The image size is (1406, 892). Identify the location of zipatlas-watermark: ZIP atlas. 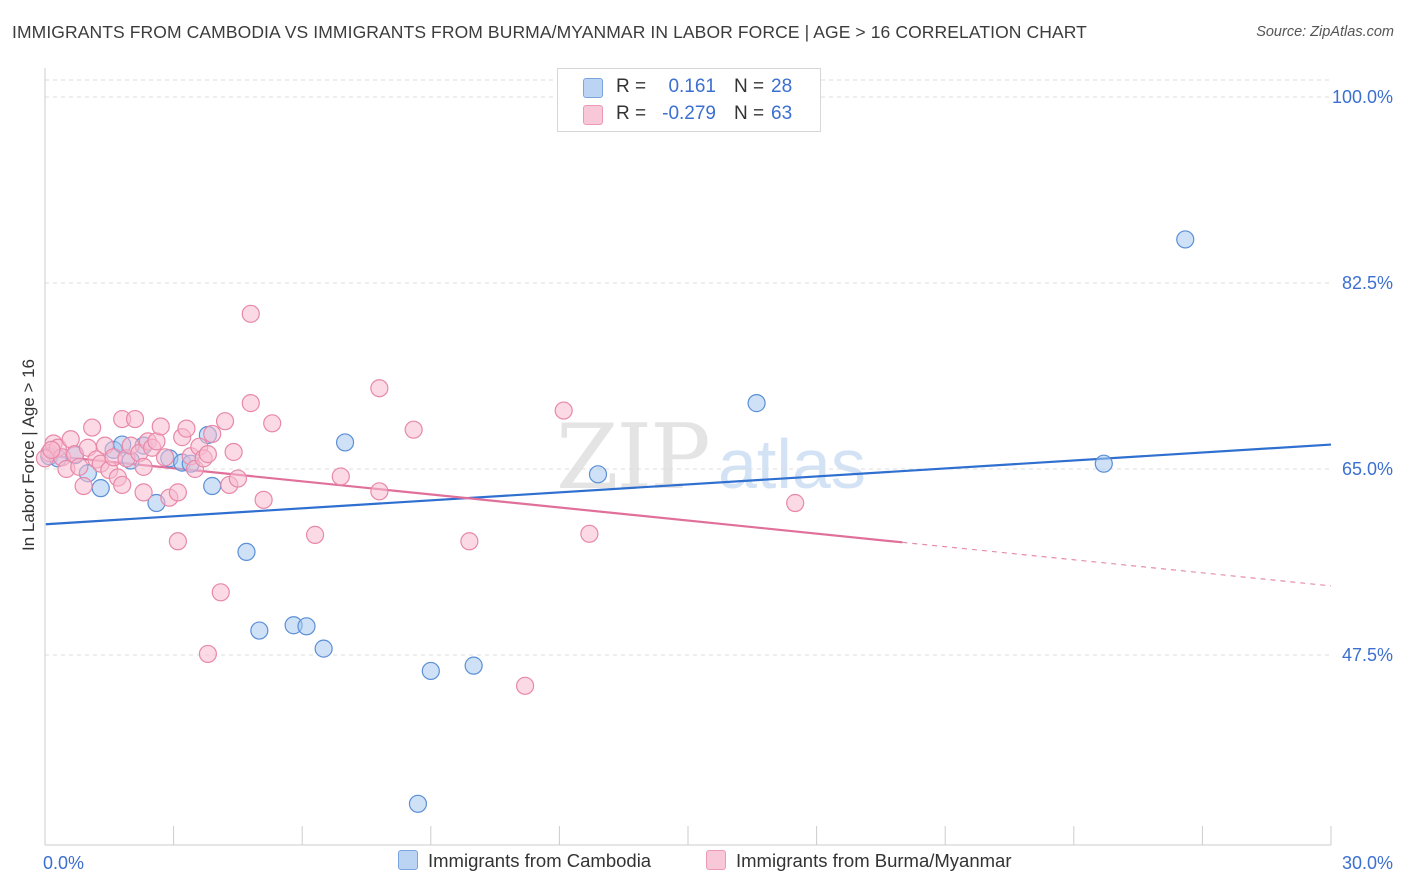
(711, 457).